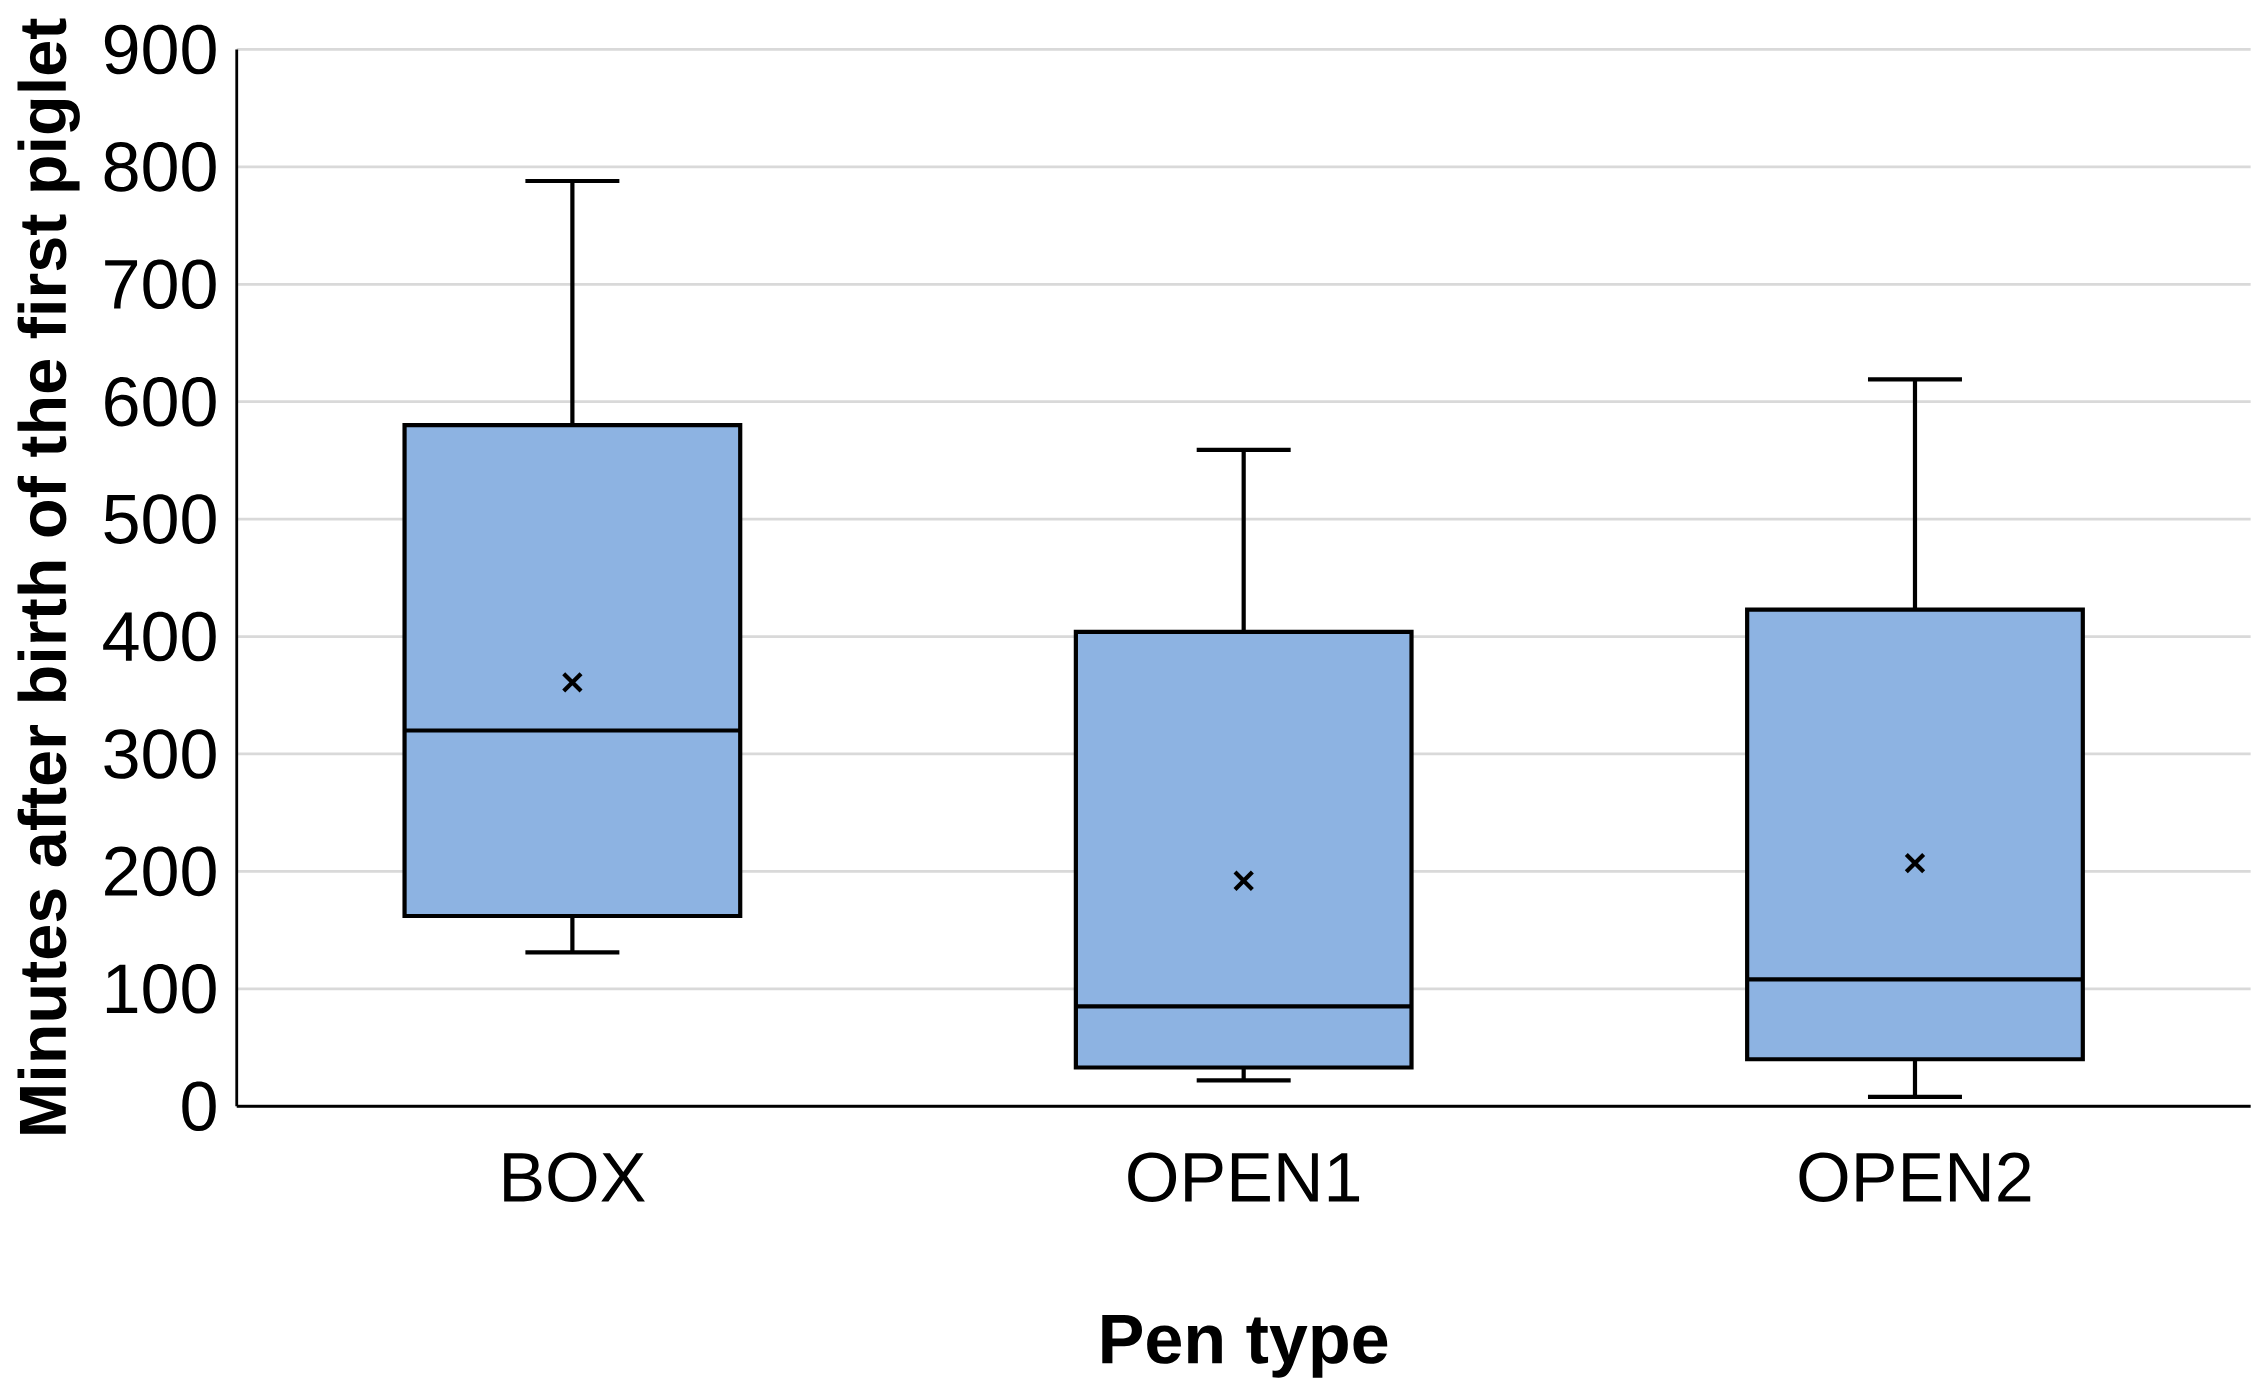 The width and height of the screenshot is (2252, 1395). Describe the element at coordinates (160, 401) in the screenshot. I see `y-tick-label: 600` at that location.